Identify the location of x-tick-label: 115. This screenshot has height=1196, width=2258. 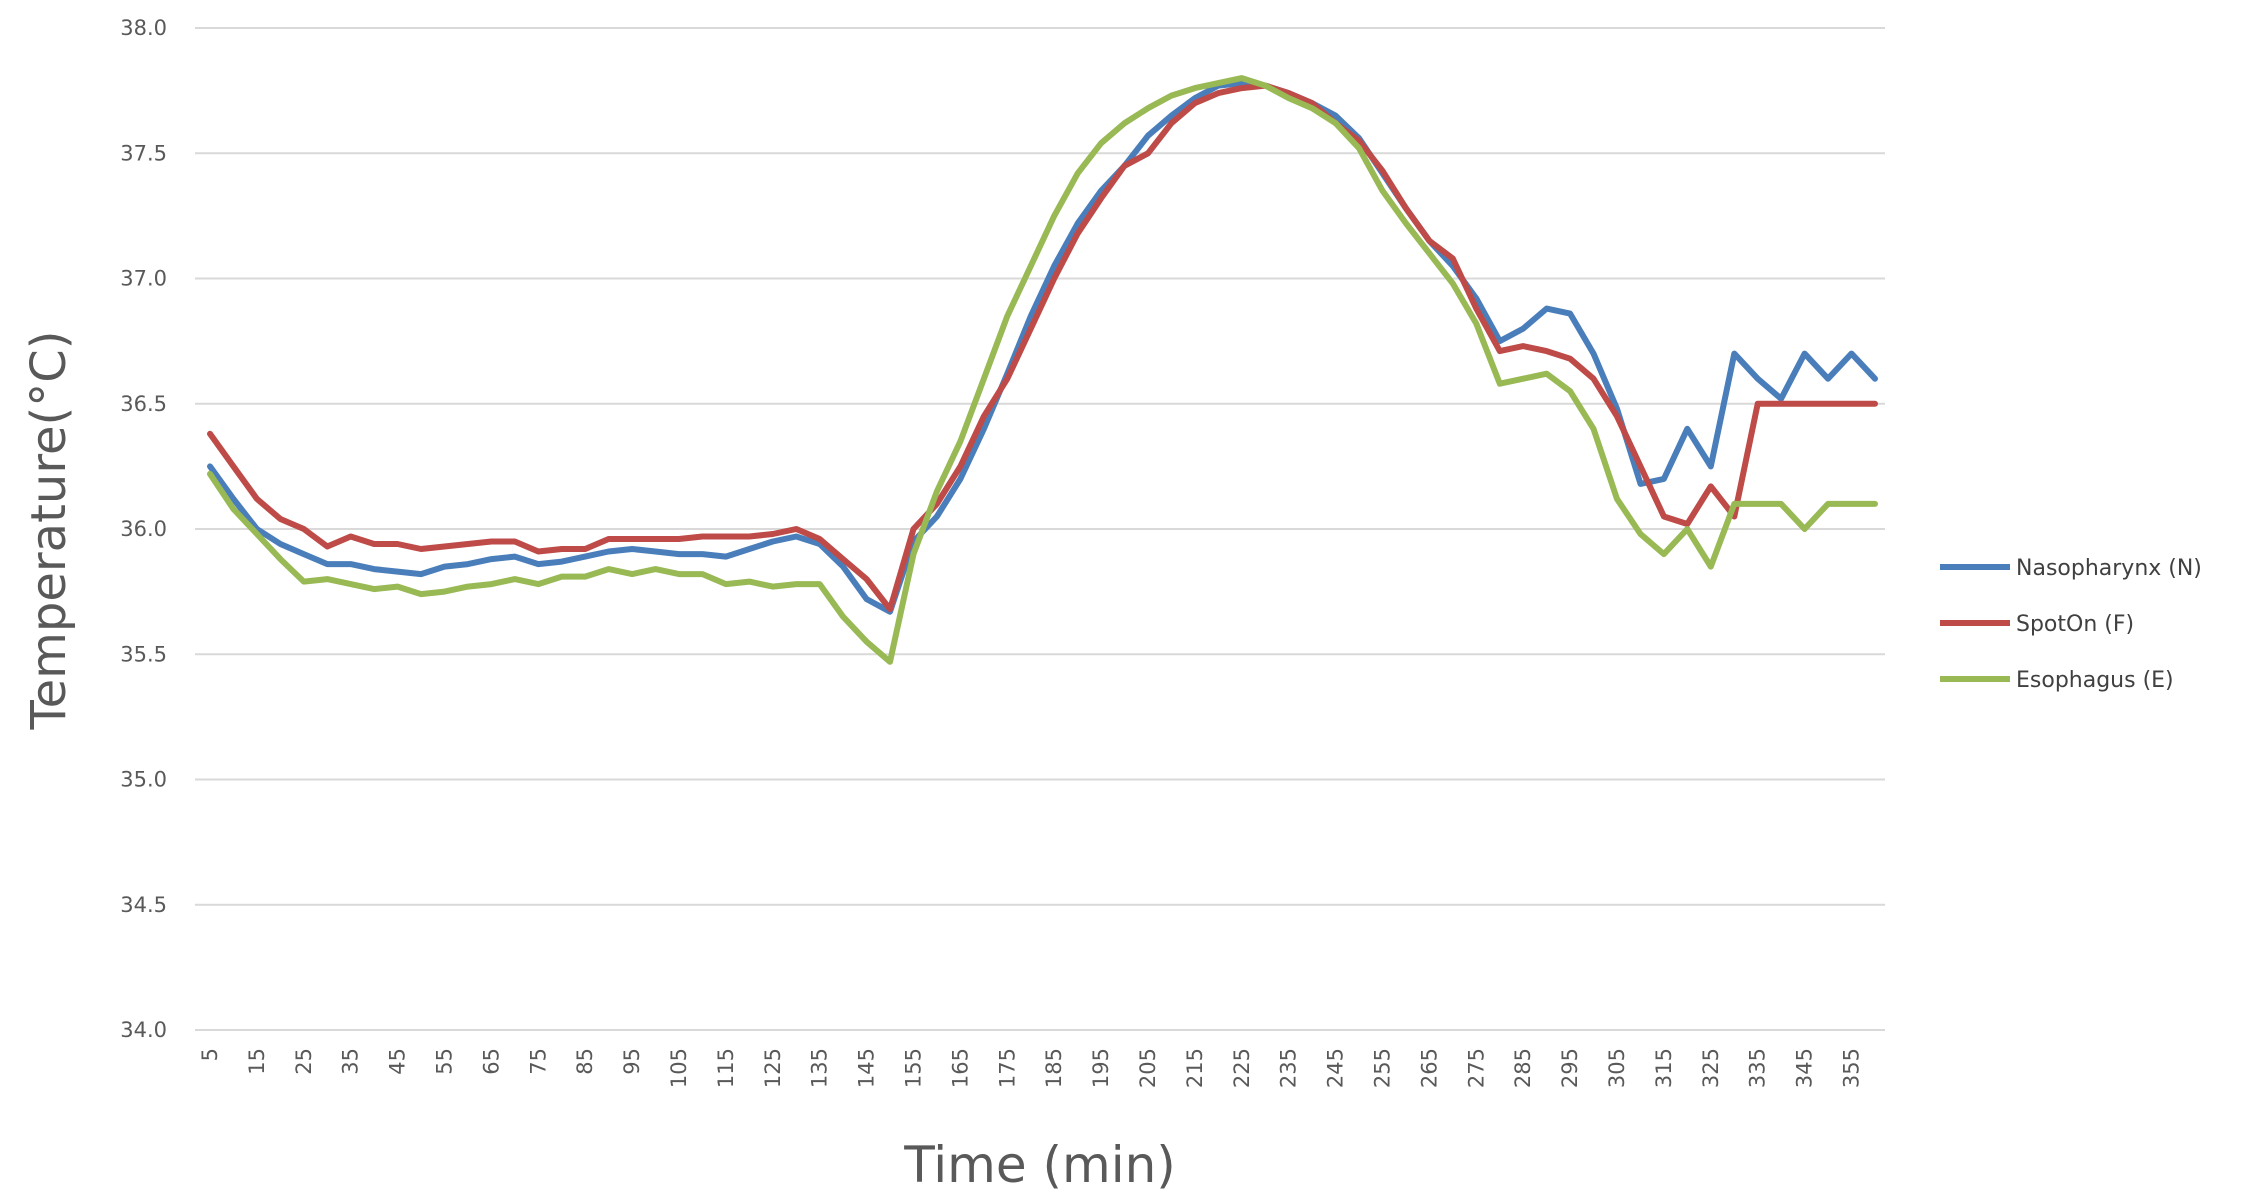
(726, 1068).